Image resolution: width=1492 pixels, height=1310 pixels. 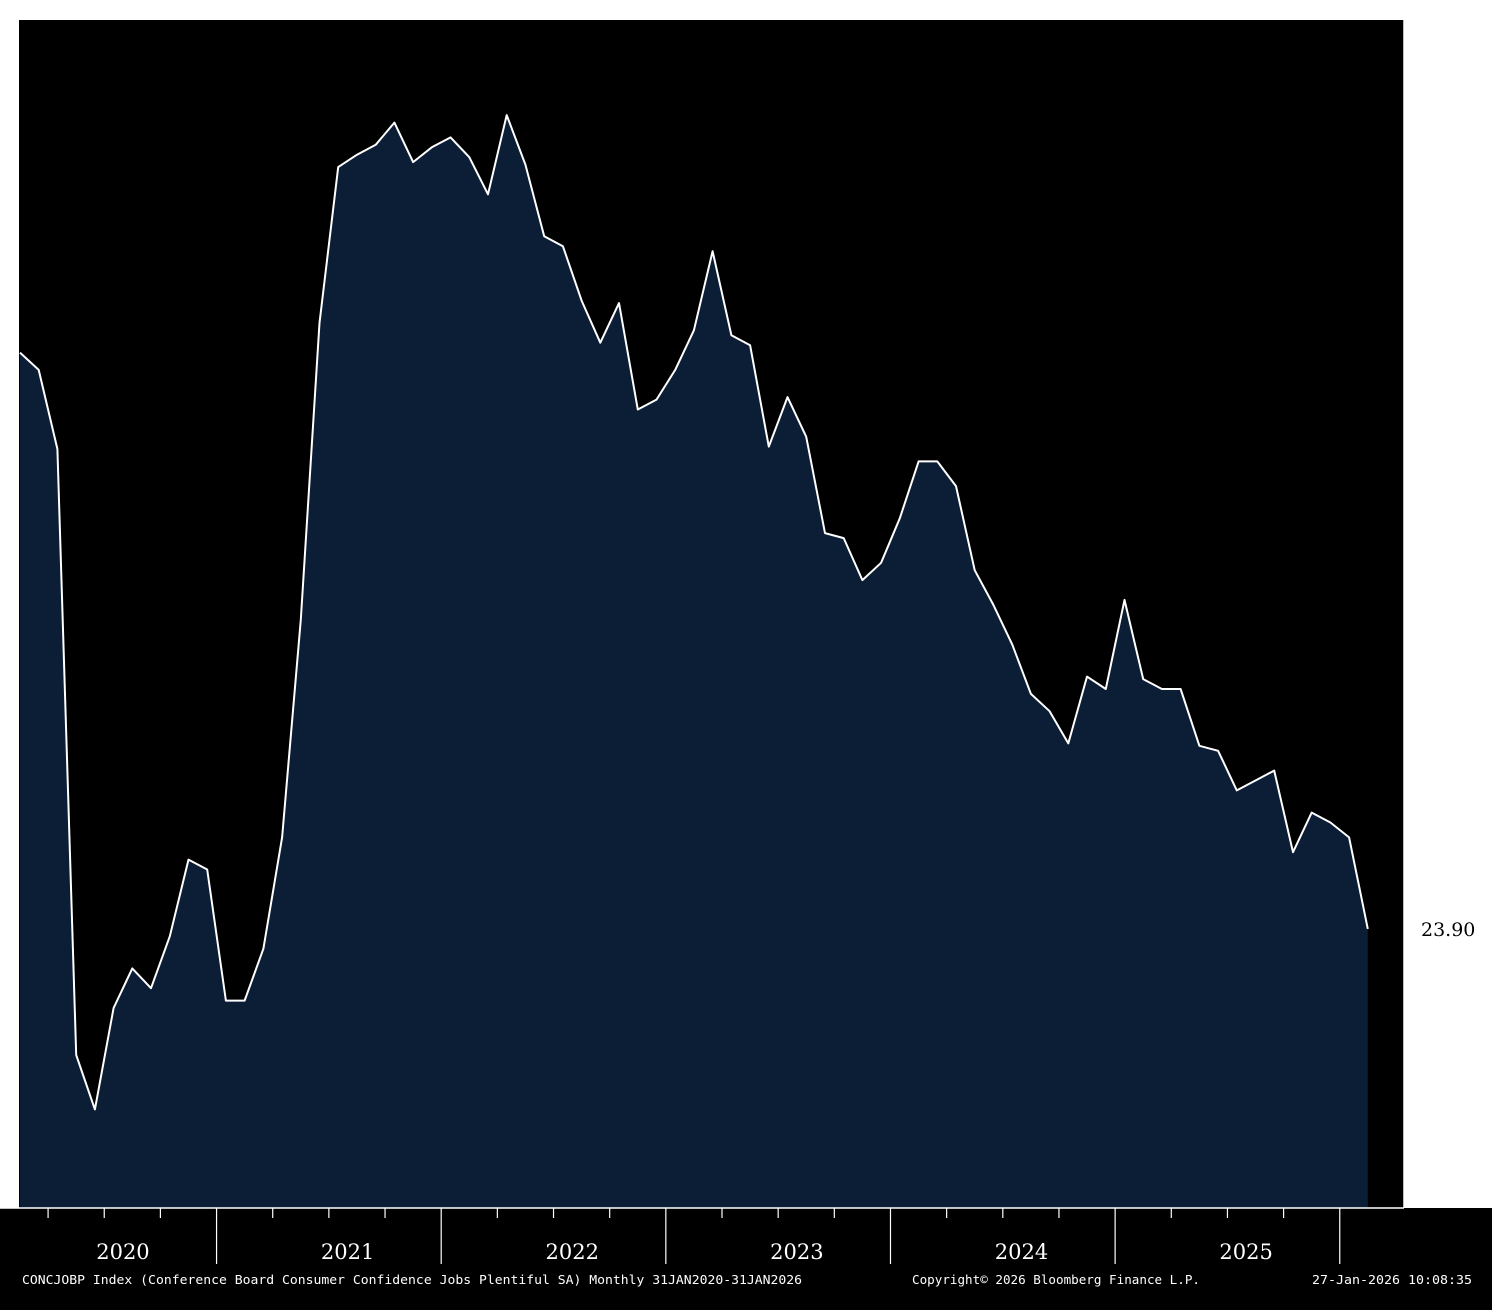 I want to click on last-value-label: 23.90, so click(x=1448, y=930).